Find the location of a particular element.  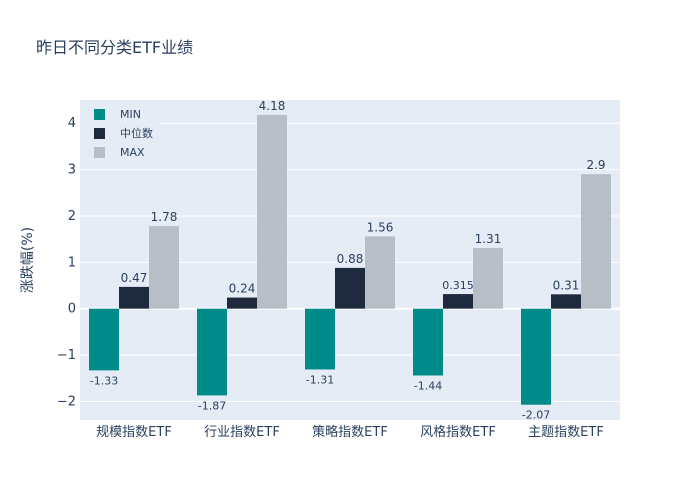

y-tick-label: 2 is located at coordinates (72, 216).